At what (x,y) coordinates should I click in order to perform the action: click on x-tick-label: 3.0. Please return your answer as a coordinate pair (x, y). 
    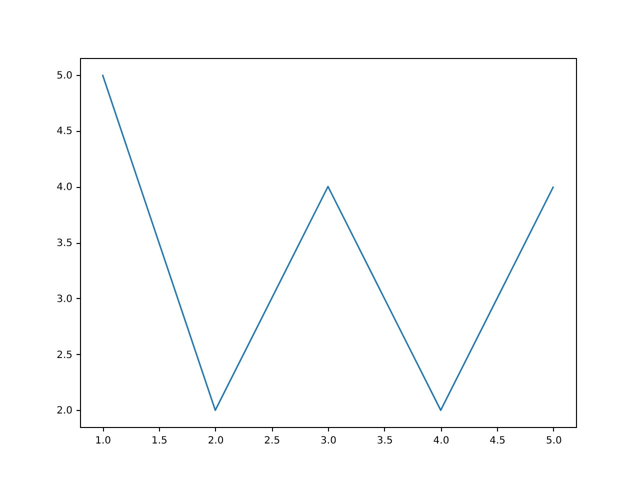
    Looking at the image, I should click on (328, 441).